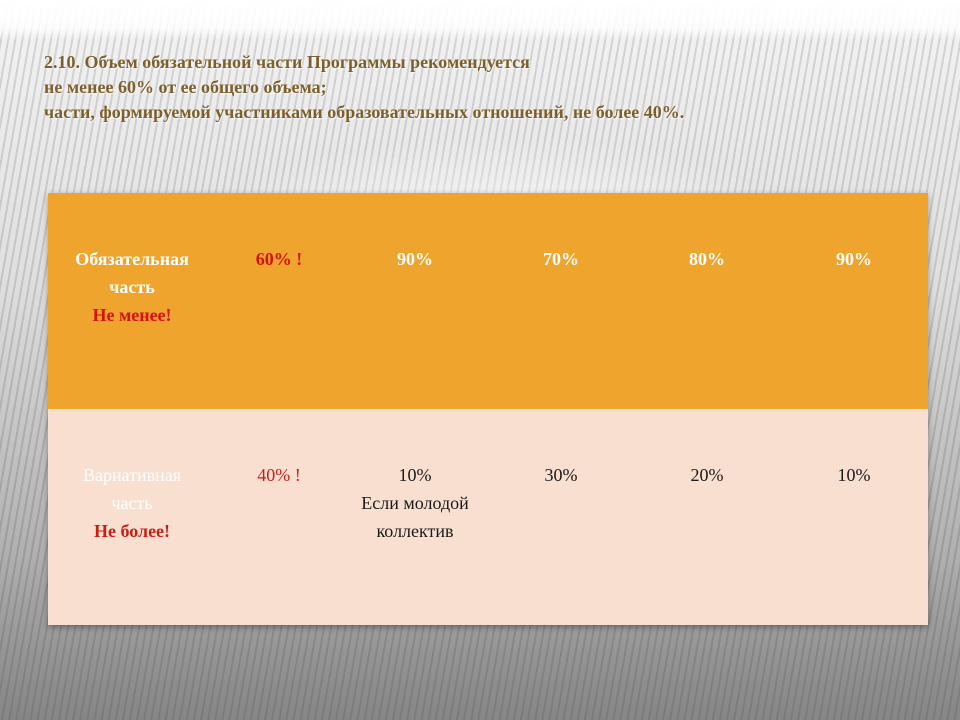 Image resolution: width=960 pixels, height=720 pixels. Describe the element at coordinates (707, 475) in the screenshot. I see `table-cell: 20%` at that location.